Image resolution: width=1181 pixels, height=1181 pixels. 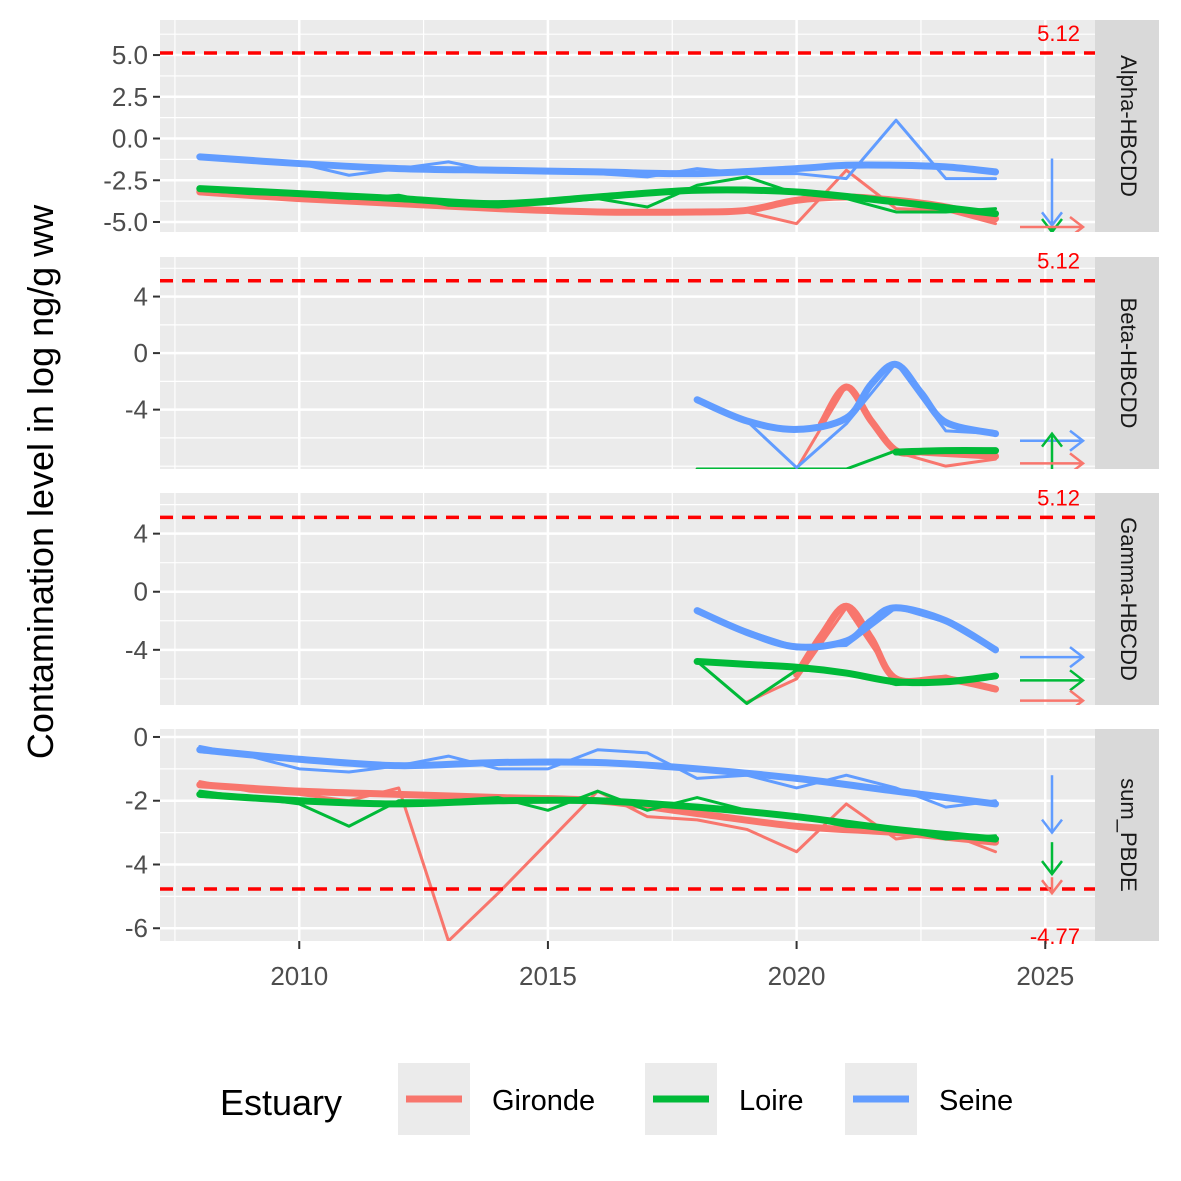 I want to click on y-tick-label: -6, so click(x=136, y=928).